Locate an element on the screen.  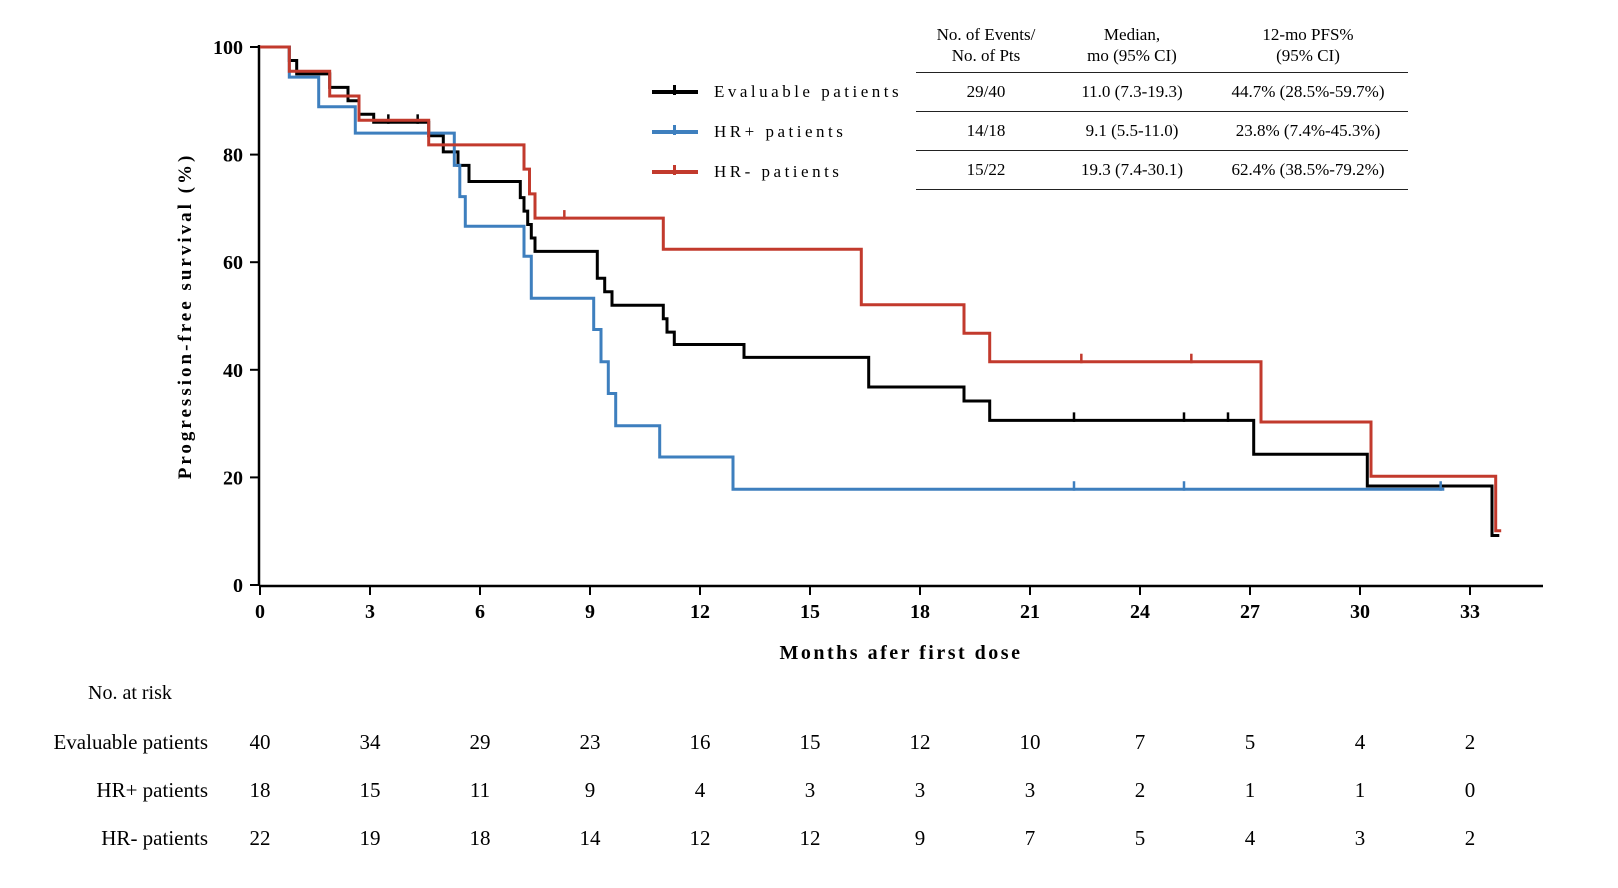
risk-value: 34 is located at coordinates (370, 742).